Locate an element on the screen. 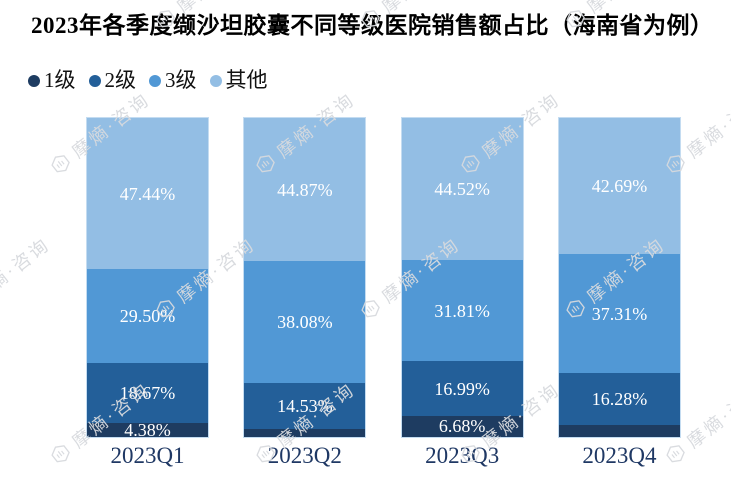  legend-item-1级: 1级 is located at coordinates (52, 80).